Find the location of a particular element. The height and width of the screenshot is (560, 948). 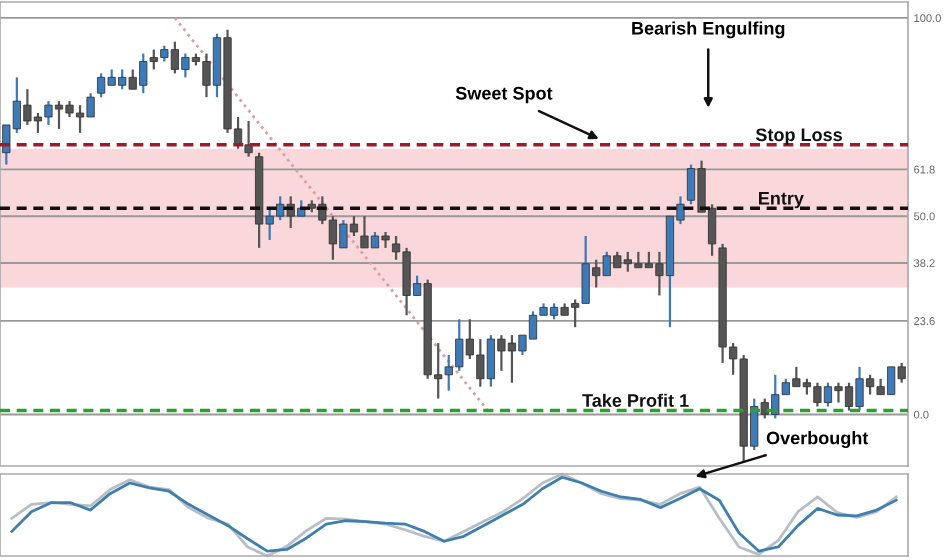

annotation: Bearish Engulfing is located at coordinates (708, 30).